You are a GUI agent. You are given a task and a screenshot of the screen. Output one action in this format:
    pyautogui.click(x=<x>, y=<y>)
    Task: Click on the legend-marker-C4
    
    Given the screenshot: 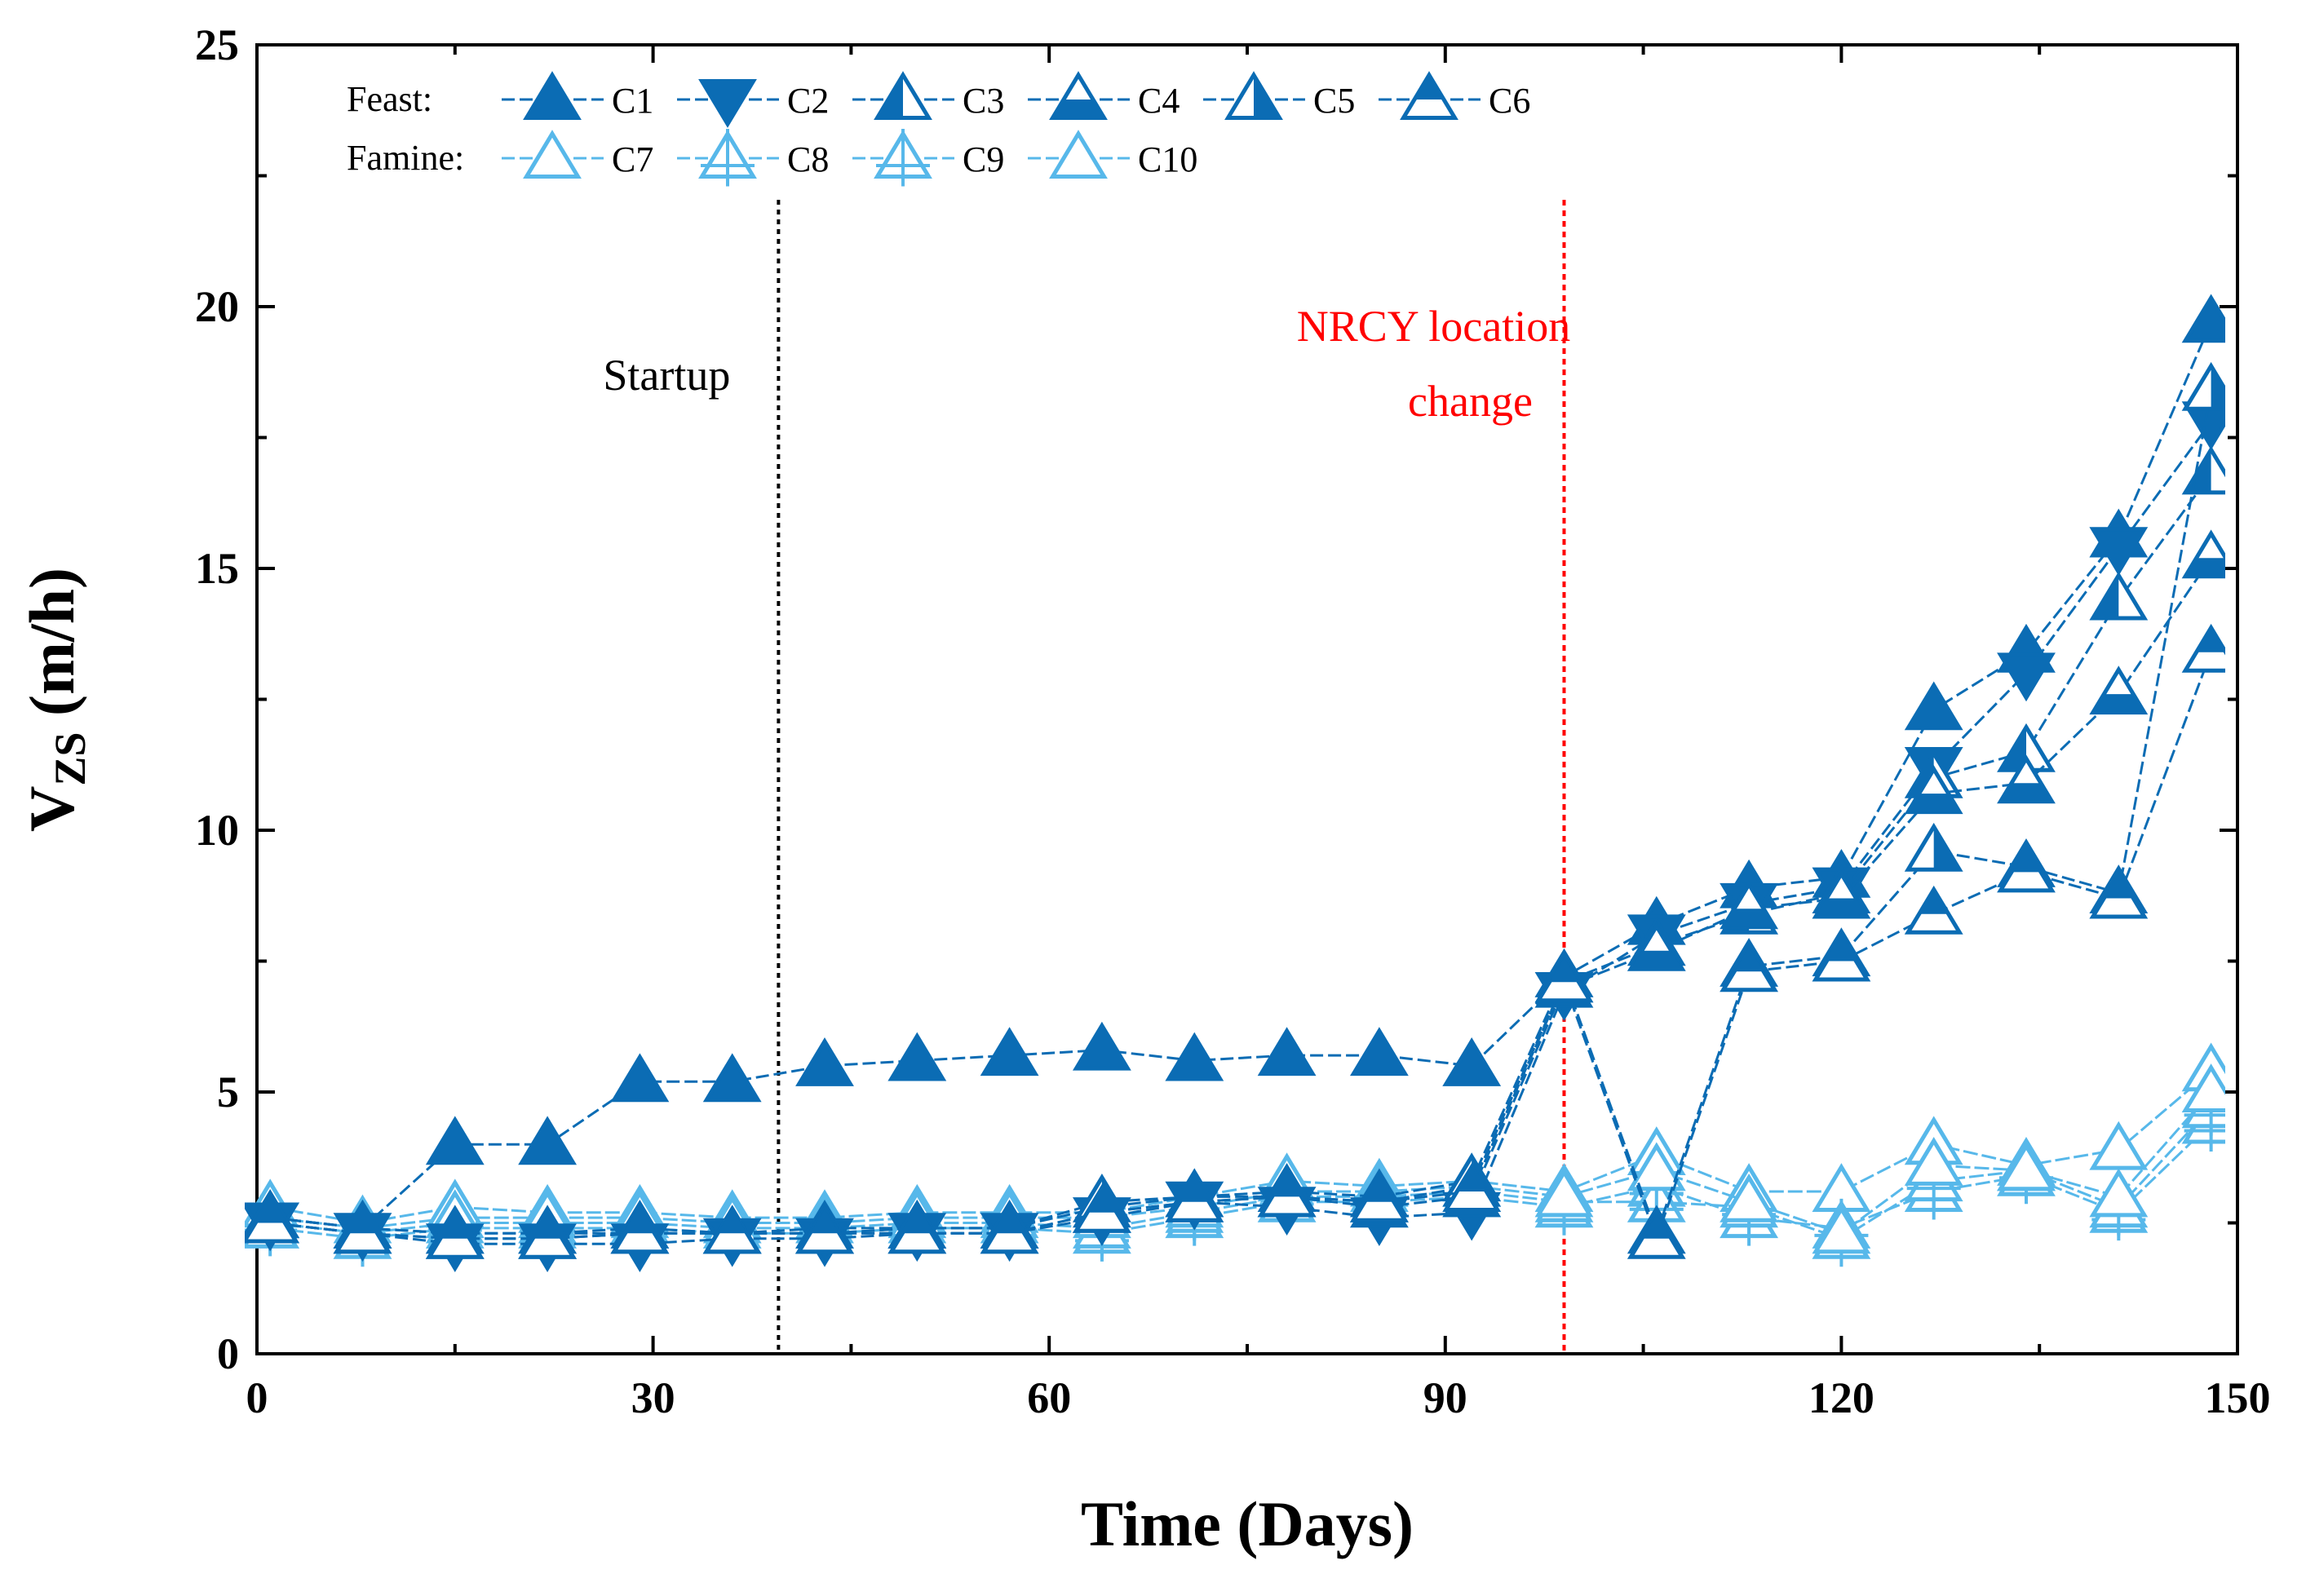 What is the action you would take?
    pyautogui.click(x=1078, y=95)
    